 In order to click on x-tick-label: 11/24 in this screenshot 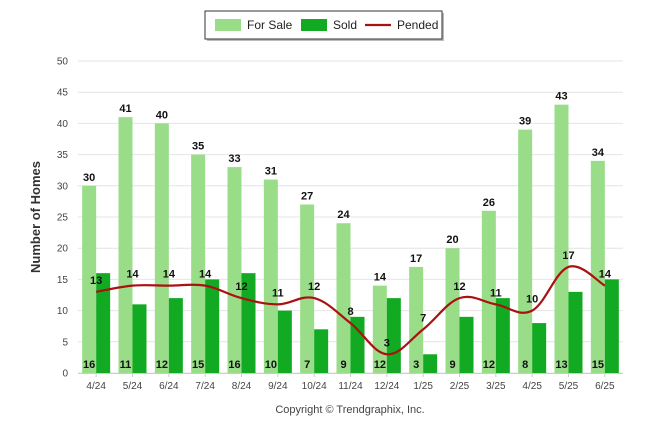, I will do `click(350, 386)`.